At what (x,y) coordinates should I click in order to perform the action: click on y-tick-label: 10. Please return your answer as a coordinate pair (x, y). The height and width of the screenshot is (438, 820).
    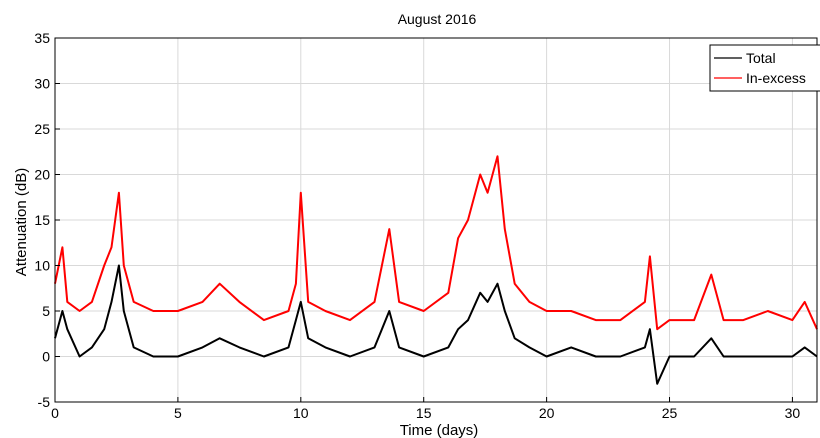
    Looking at the image, I should click on (42, 266).